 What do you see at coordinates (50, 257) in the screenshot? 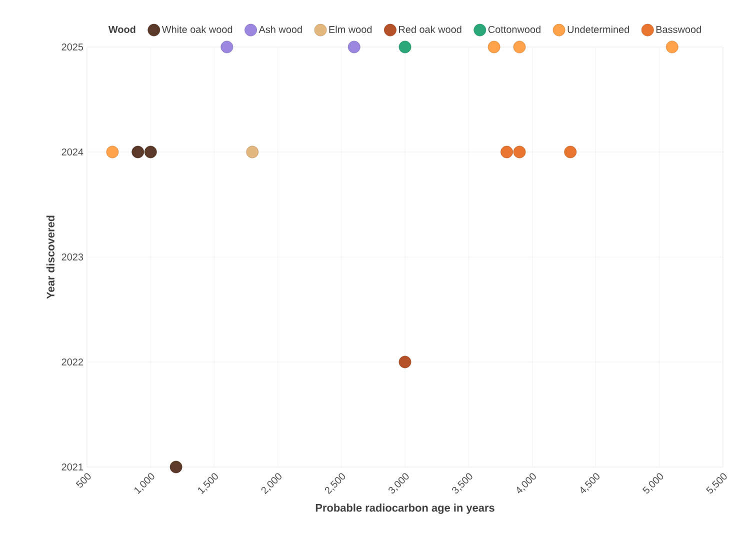
I see `y-axis-title: Year discovered` at bounding box center [50, 257].